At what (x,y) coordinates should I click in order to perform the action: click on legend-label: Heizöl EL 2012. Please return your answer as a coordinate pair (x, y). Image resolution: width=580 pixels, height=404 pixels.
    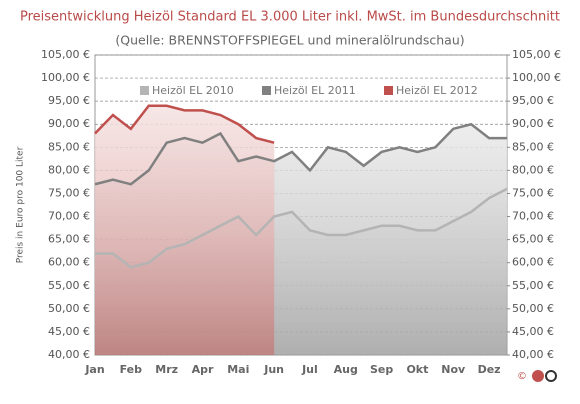
    Looking at the image, I should click on (437, 90).